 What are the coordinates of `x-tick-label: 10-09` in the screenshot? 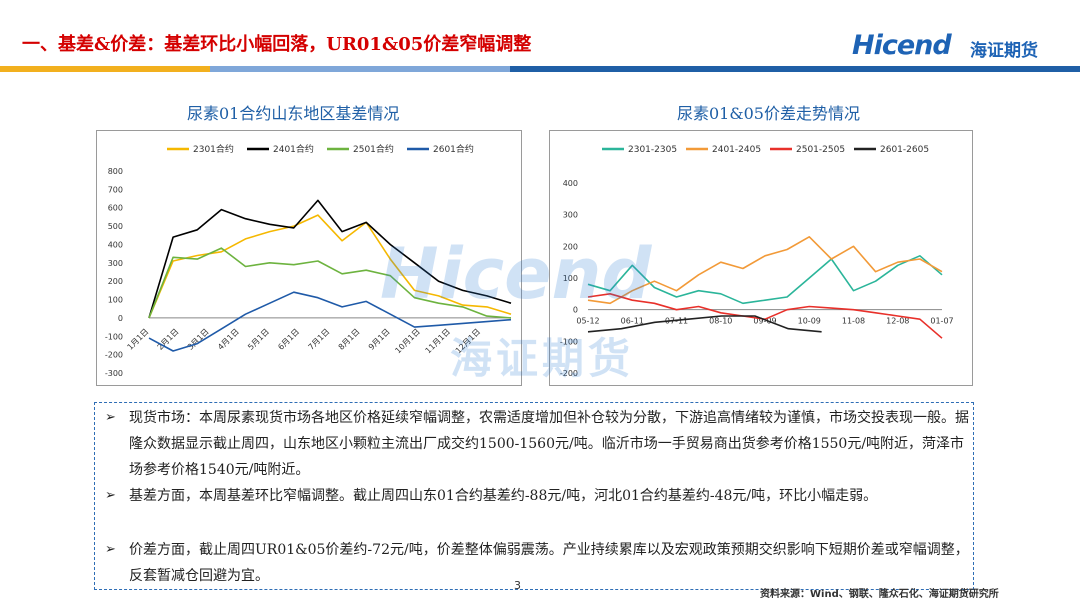 It's located at (809, 321).